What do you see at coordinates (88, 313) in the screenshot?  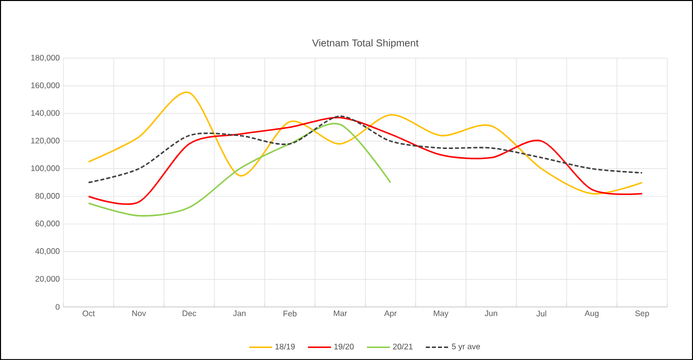 I see `x-tick-label: Oct` at bounding box center [88, 313].